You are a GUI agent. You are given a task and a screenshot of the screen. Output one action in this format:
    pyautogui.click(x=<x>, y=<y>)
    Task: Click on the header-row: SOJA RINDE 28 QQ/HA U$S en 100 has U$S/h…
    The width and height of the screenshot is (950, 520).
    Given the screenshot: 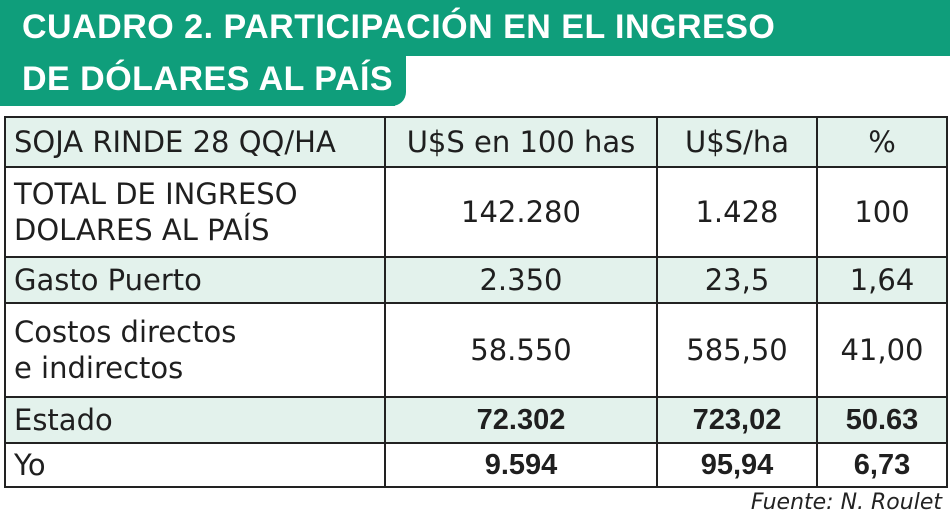 What is the action you would take?
    pyautogui.click(x=476, y=142)
    